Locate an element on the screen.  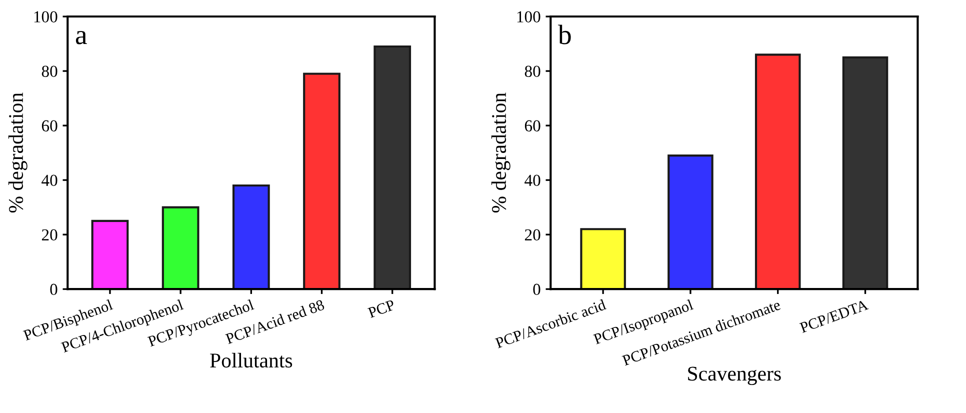
x-axis-title: Pollutants is located at coordinates (251, 360).